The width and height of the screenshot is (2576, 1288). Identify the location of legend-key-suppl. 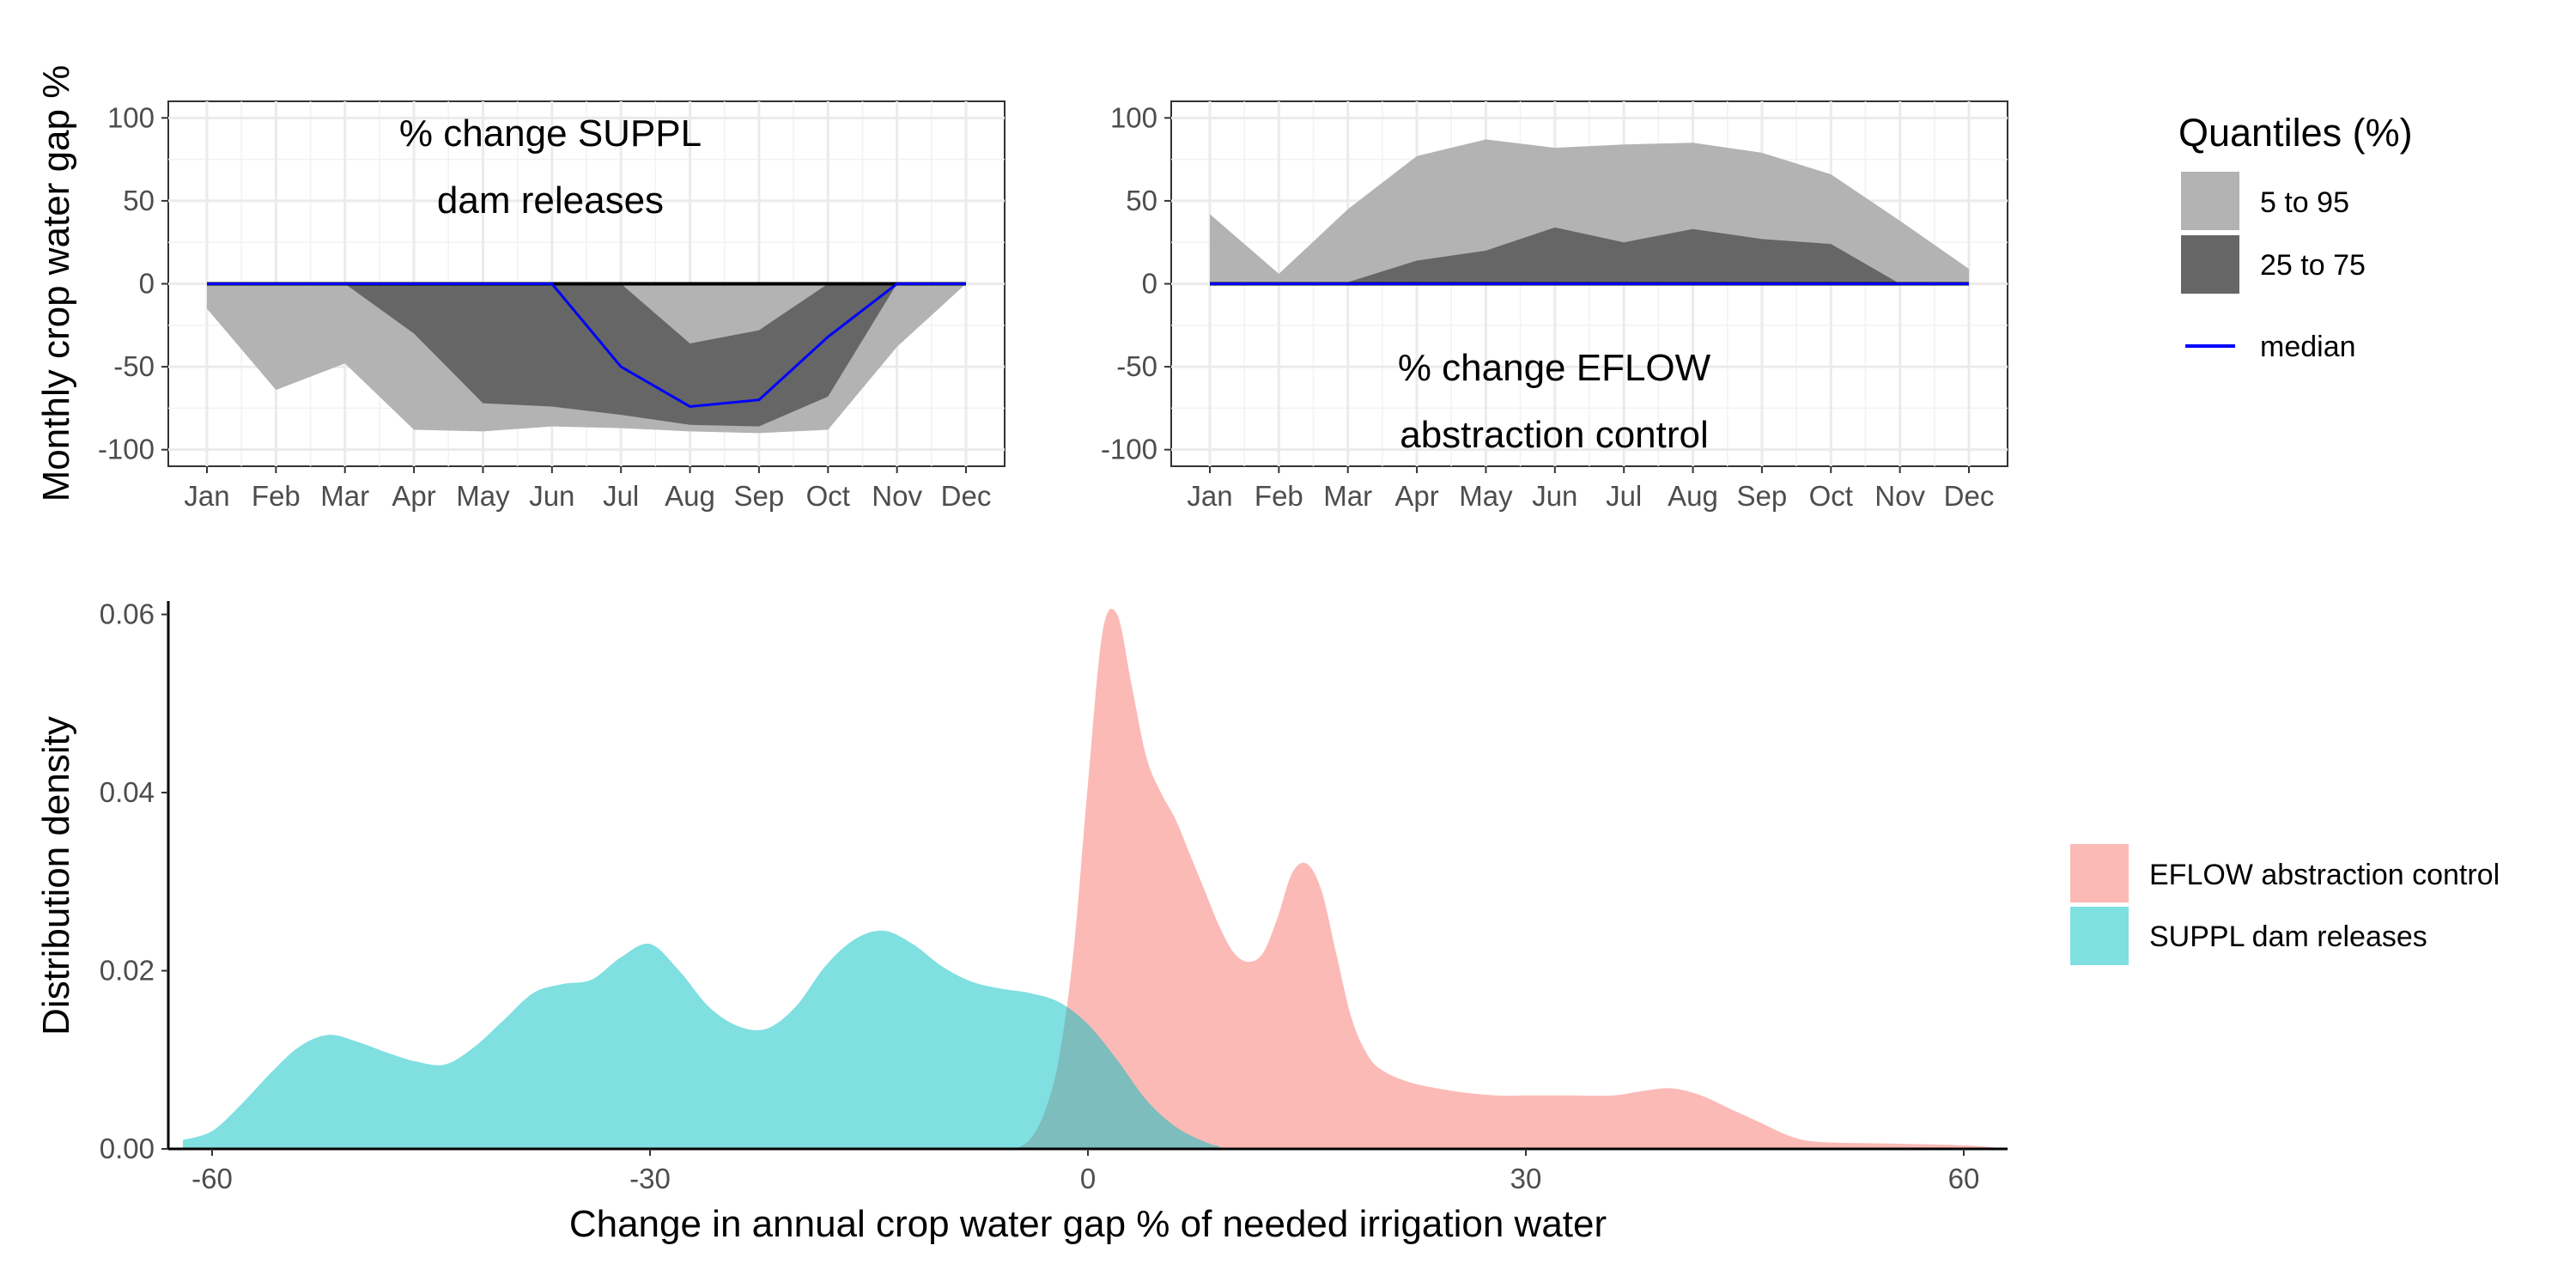
(2099, 936).